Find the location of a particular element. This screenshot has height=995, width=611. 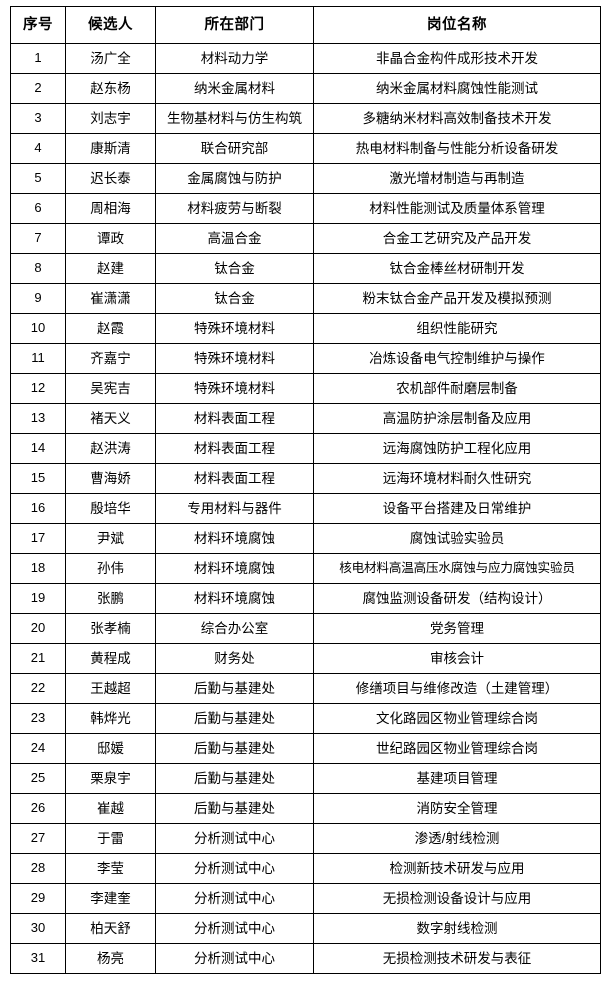

cell-candidate-name: 汤广全 is located at coordinates (110, 58).